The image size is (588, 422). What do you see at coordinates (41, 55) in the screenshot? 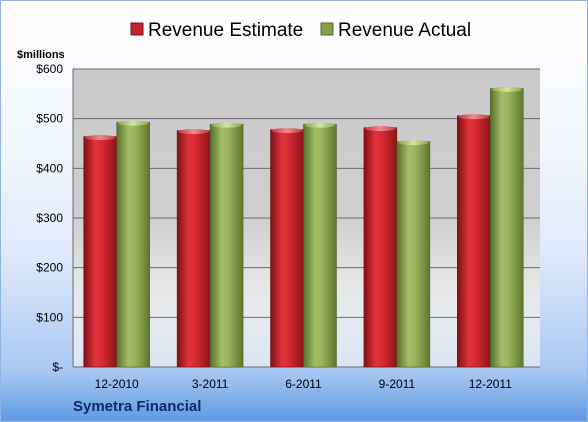
I see `y-axis-label: $millions` at bounding box center [41, 55].